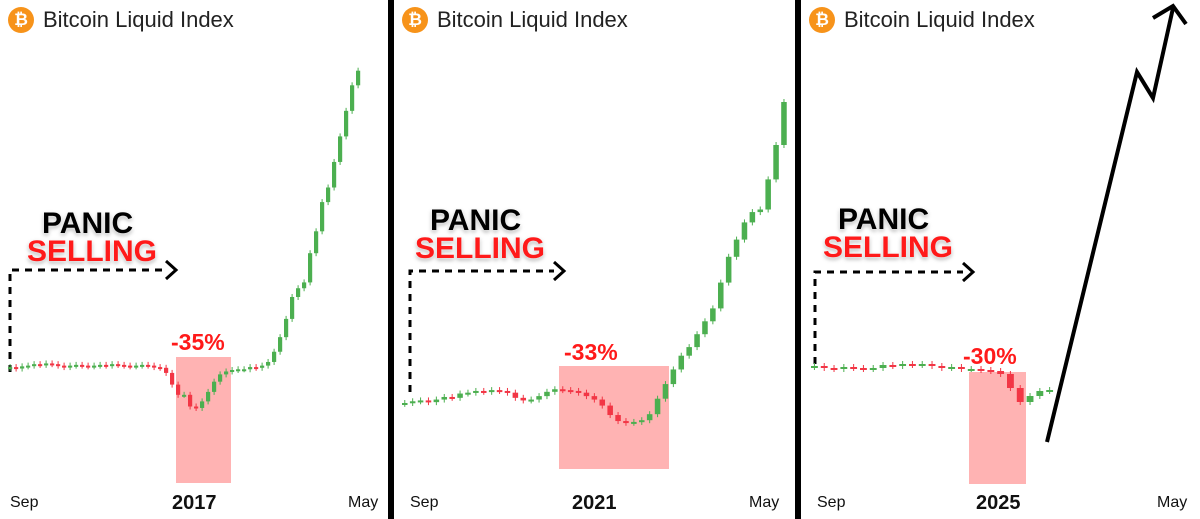  What do you see at coordinates (198, 342) in the screenshot?
I see `drop-percentage-label: -35%` at bounding box center [198, 342].